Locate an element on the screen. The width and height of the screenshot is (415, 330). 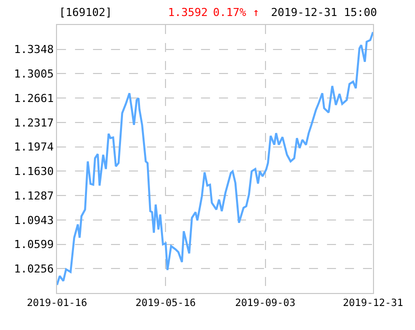
y-tick-label: 1.0943 is located at coordinates (34, 220).